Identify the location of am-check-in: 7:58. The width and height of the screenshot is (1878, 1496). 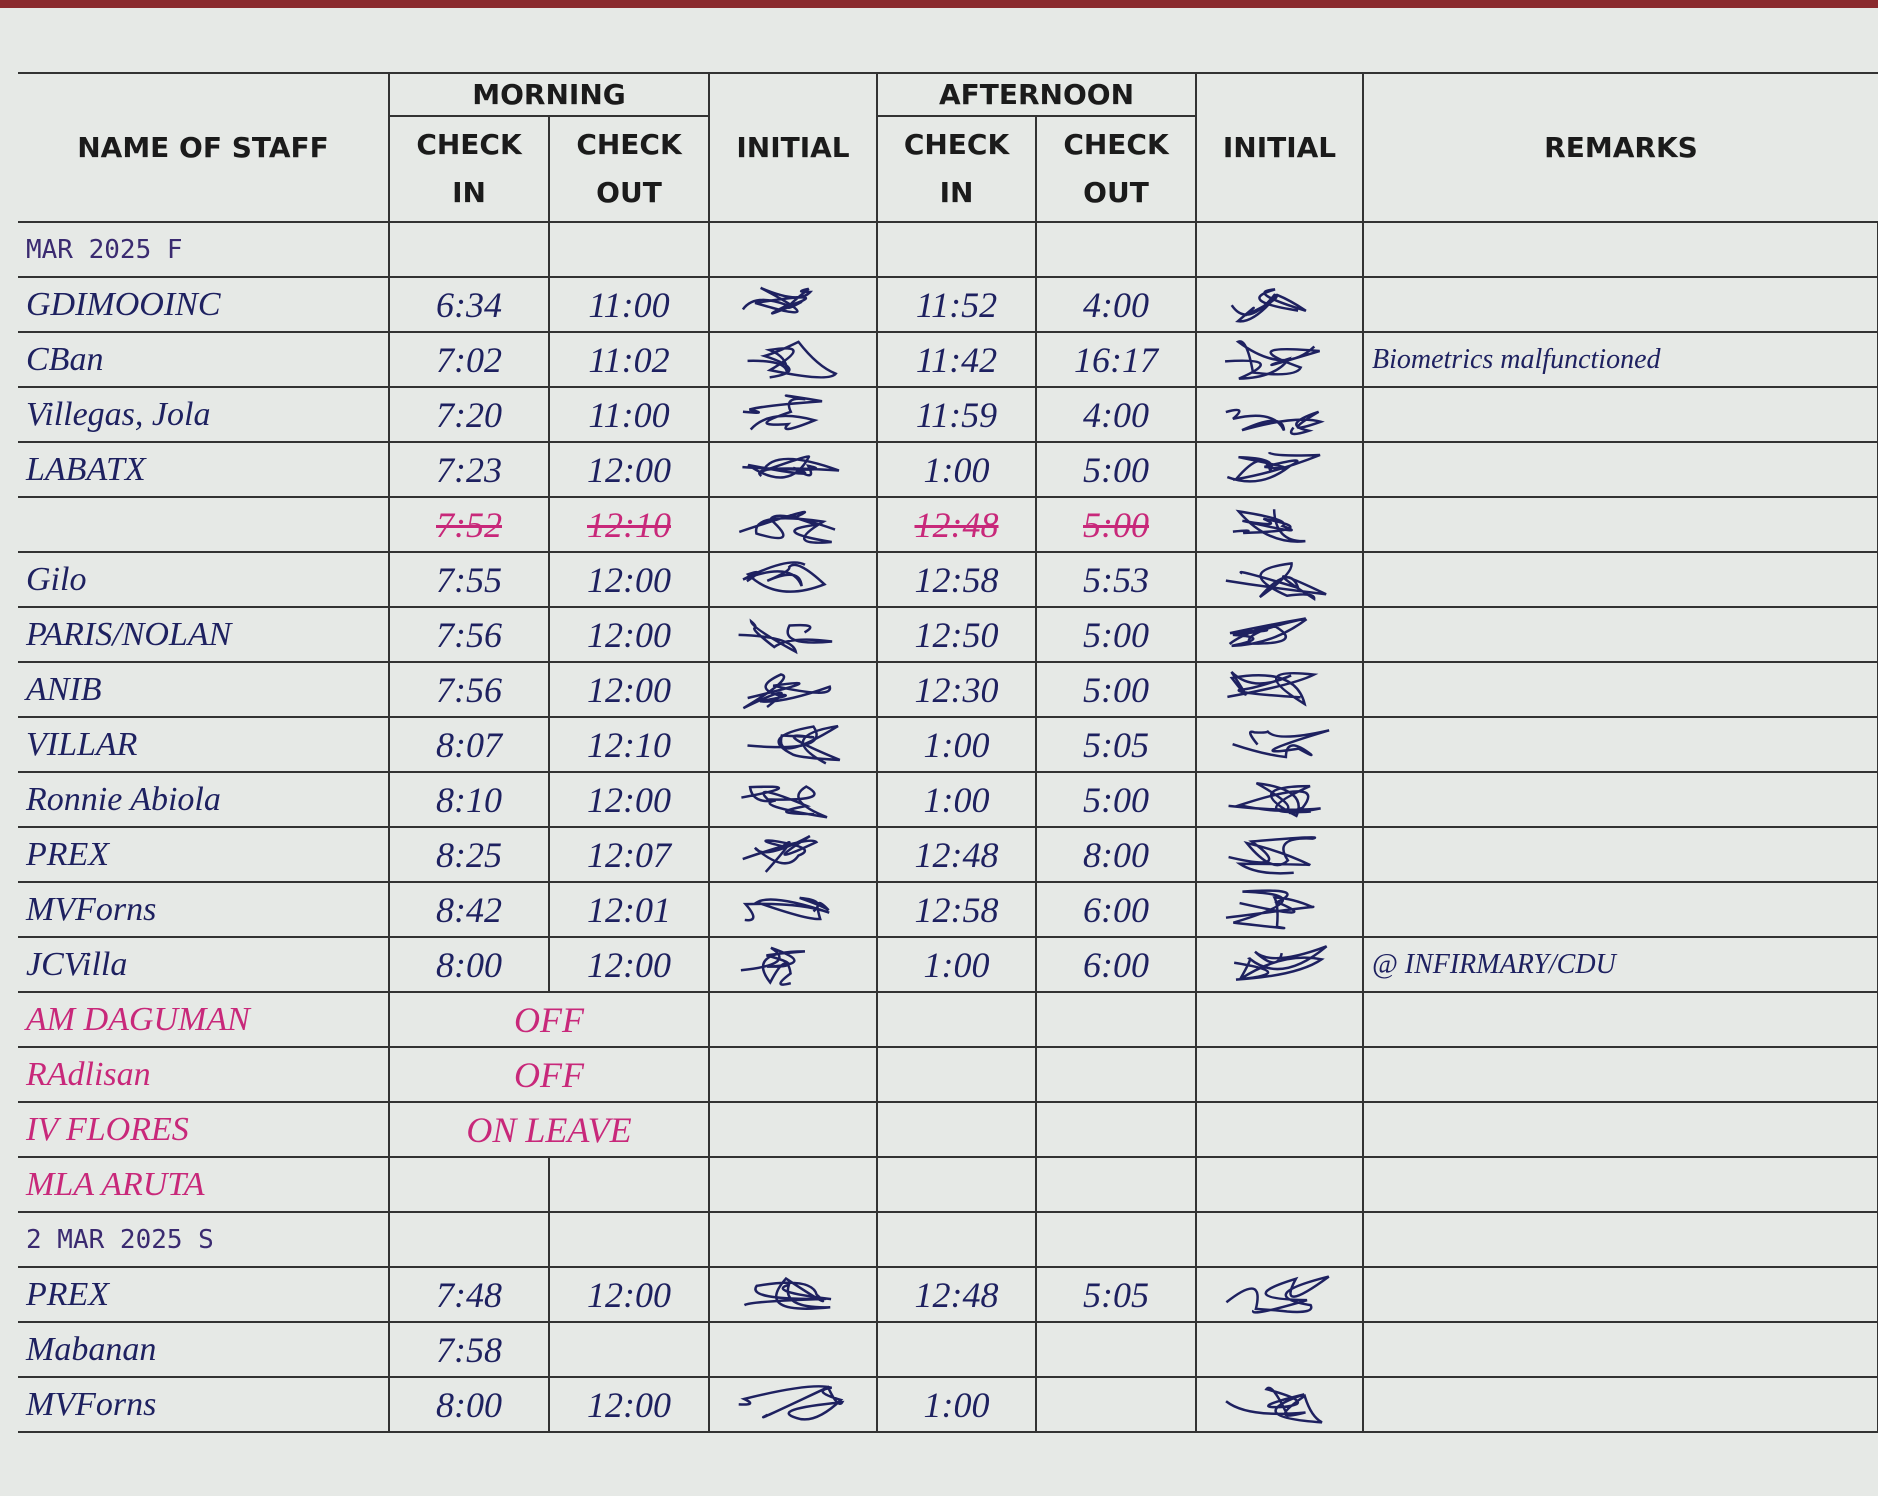
(469, 1350).